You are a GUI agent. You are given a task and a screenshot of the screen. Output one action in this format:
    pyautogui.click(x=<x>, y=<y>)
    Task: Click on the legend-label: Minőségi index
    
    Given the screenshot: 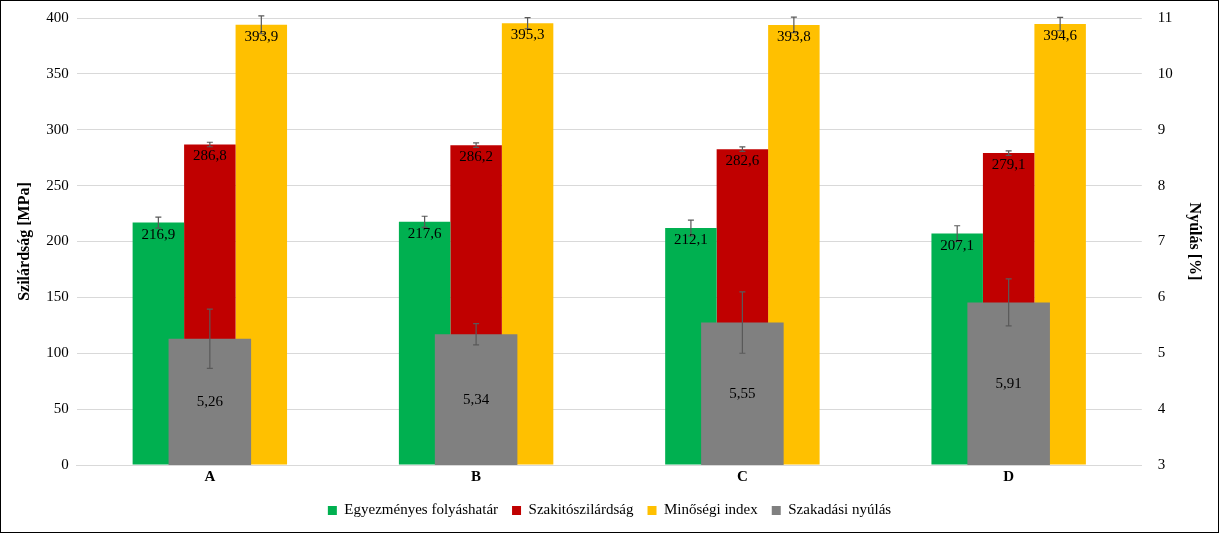 What is the action you would take?
    pyautogui.click(x=711, y=509)
    